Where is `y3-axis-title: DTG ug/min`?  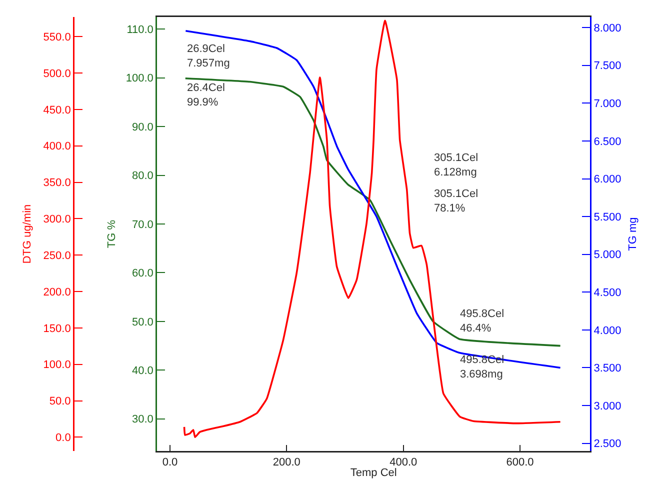 y3-axis-title: DTG ug/min is located at coordinates (28, 234).